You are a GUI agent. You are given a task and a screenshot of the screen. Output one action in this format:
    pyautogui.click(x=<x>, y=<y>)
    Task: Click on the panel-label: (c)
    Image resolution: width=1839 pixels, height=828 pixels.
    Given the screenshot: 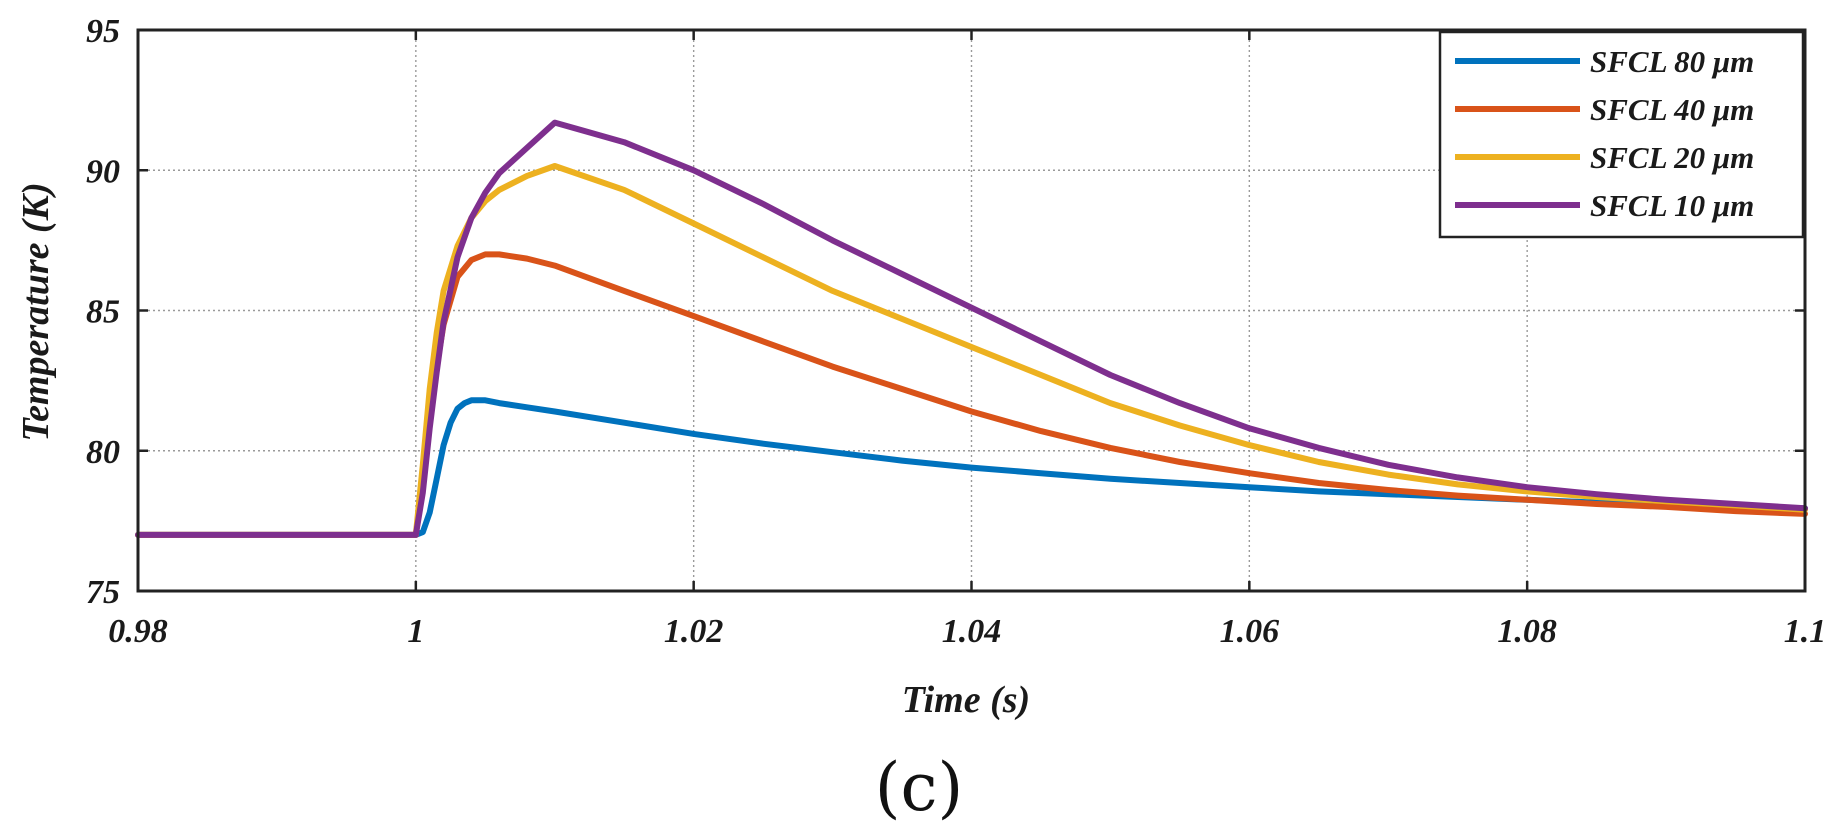 What is the action you would take?
    pyautogui.click(x=919, y=787)
    